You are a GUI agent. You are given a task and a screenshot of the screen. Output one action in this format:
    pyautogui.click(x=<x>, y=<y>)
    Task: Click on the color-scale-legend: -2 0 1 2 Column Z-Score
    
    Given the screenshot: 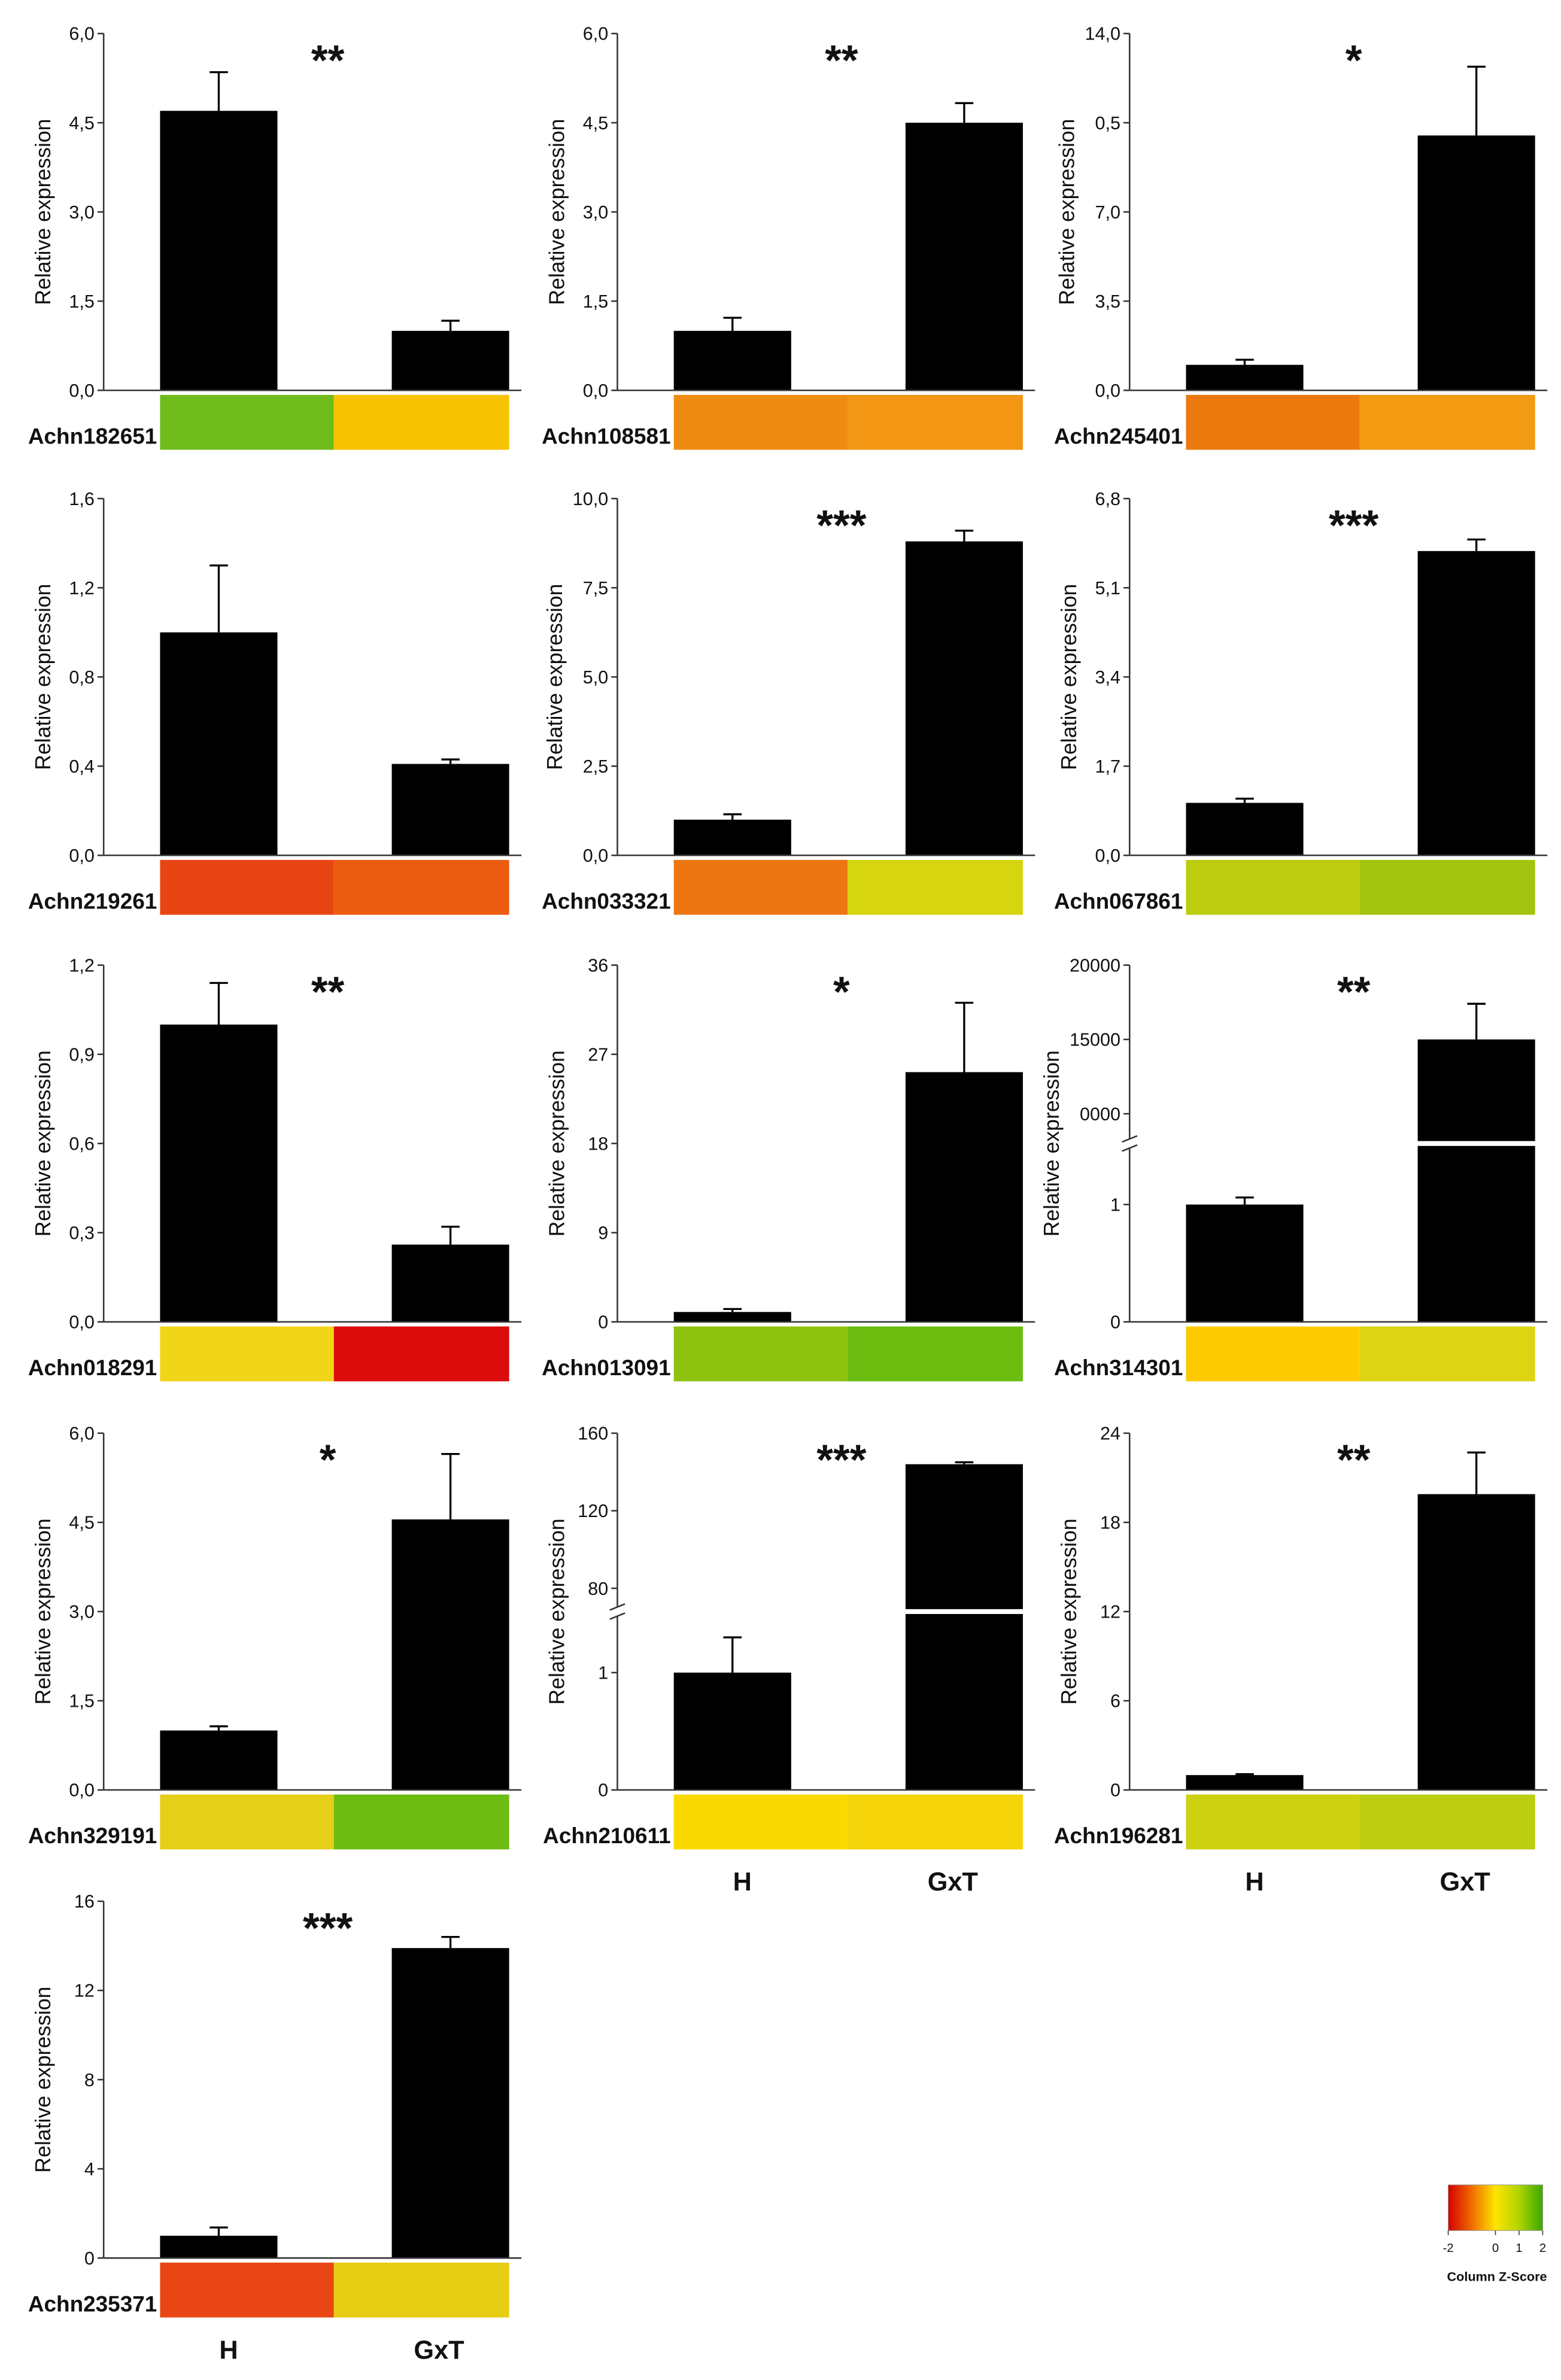 What is the action you would take?
    pyautogui.click(x=1494, y=2234)
    